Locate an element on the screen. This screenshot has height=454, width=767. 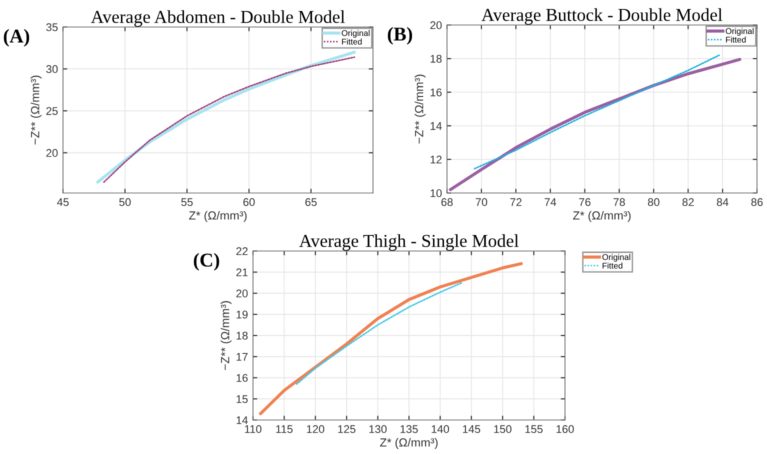
x-tick-label: 55 is located at coordinates (187, 202).